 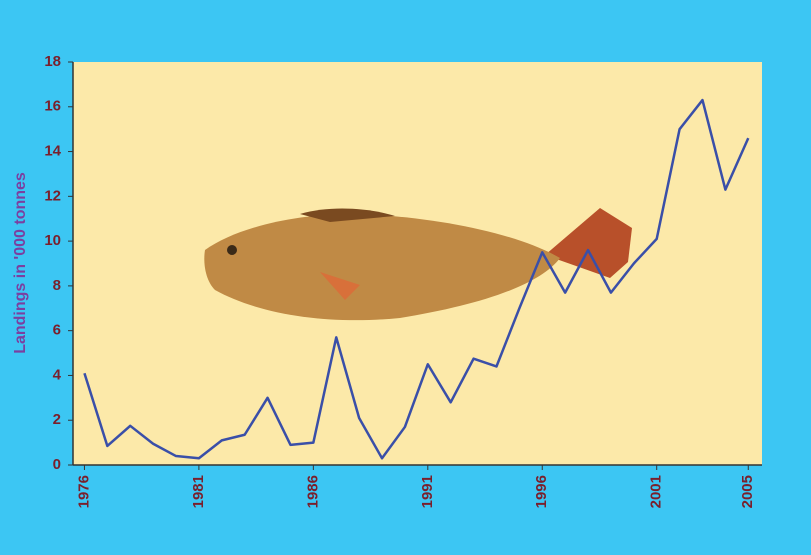 I want to click on y-tick-label: 18, so click(x=52, y=61).